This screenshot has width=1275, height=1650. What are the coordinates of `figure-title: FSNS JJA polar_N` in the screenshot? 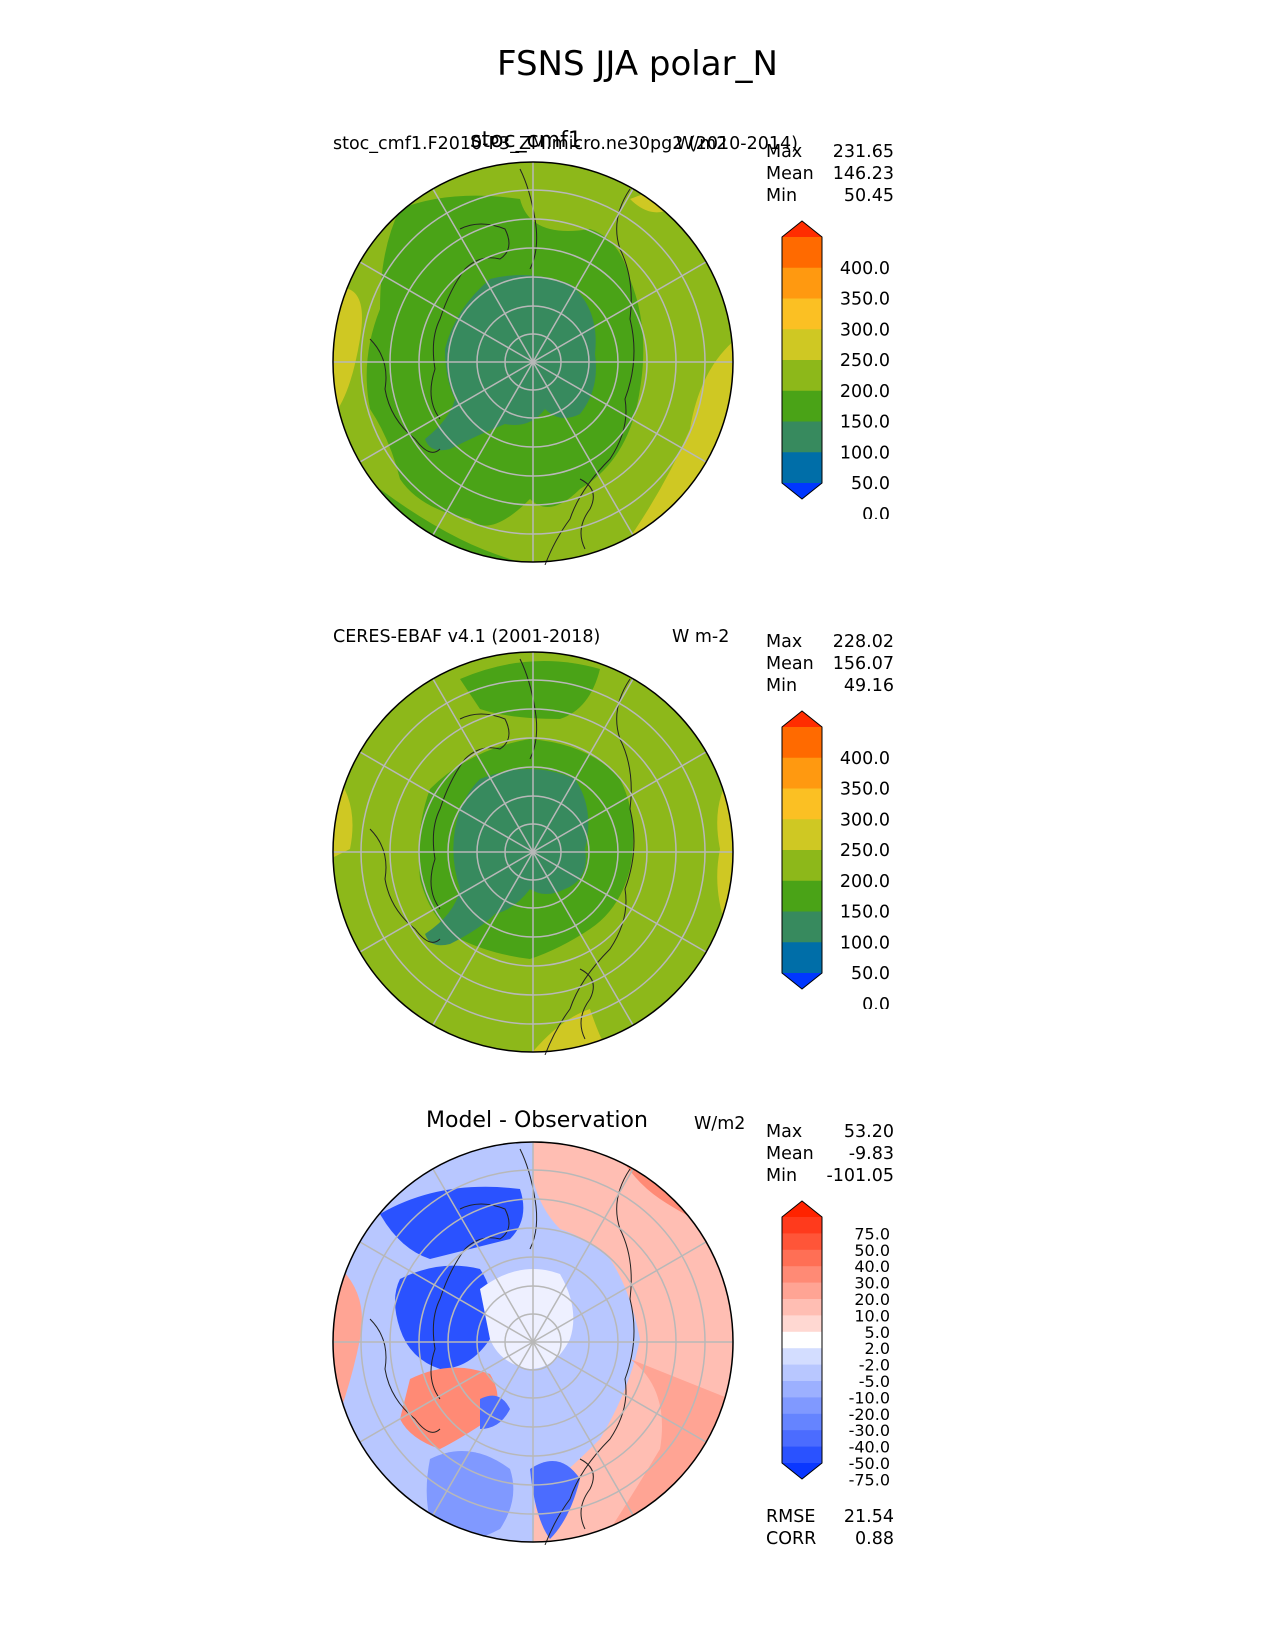 It's located at (637, 64).